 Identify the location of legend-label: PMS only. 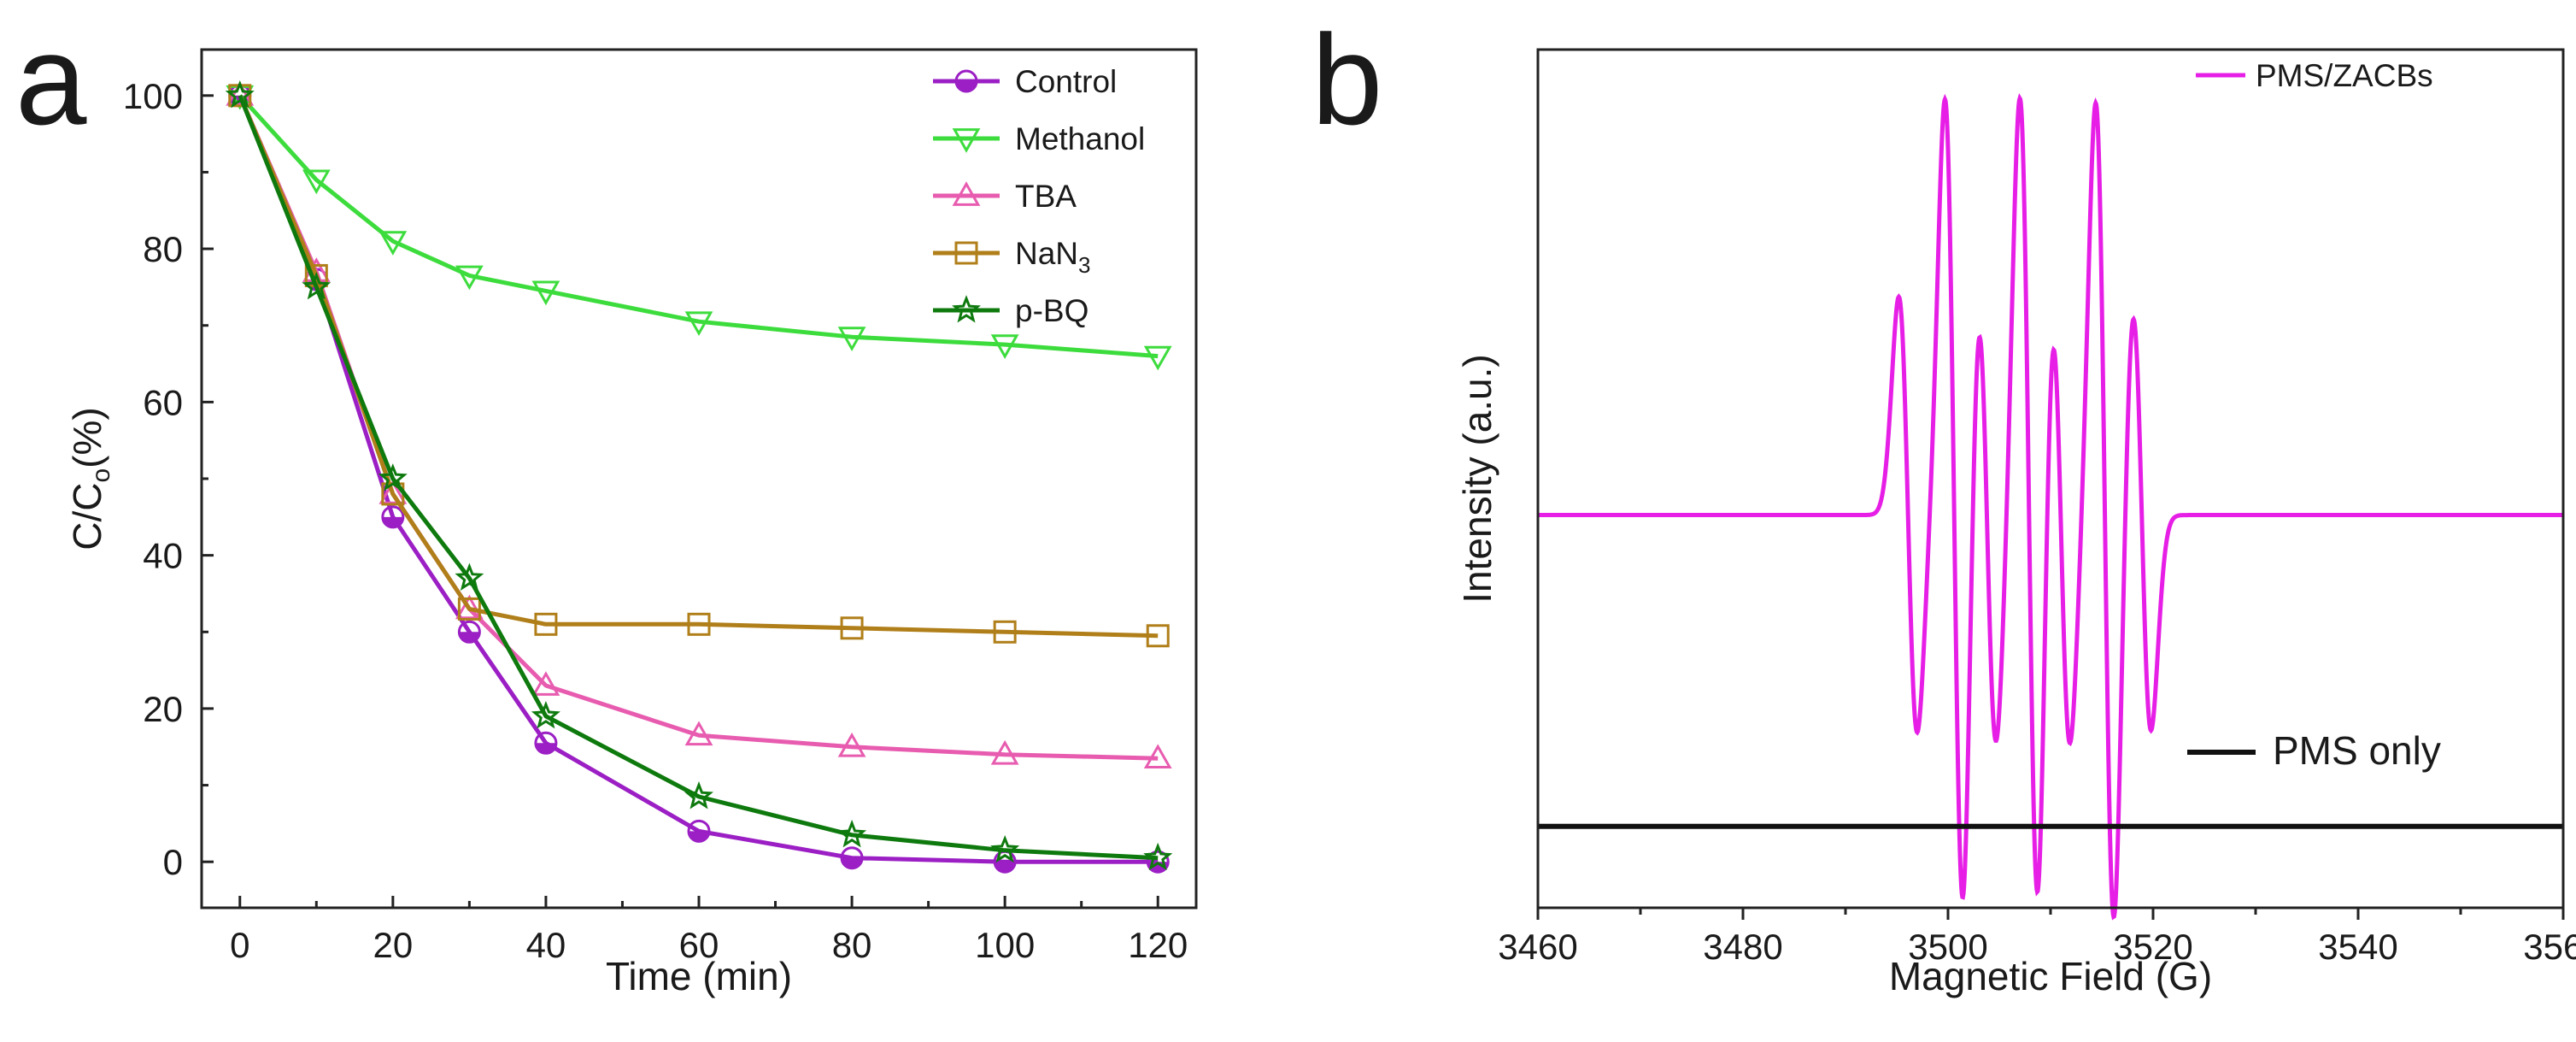
(2357, 750).